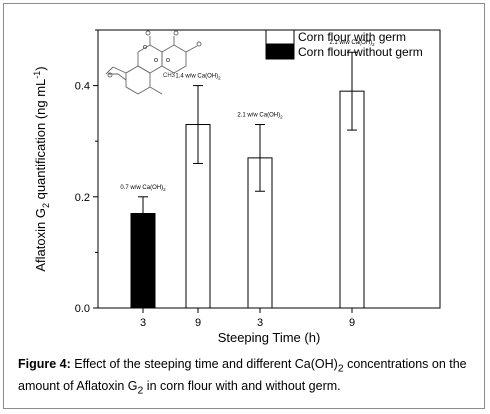  I want to click on legend-swatch-with-germ, so click(280, 37).